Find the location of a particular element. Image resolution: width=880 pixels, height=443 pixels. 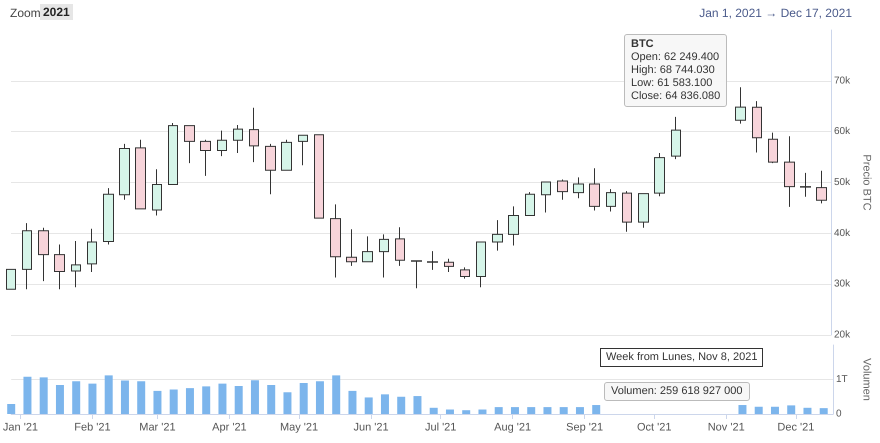

x-tick-label: Dec '21 is located at coordinates (795, 428).